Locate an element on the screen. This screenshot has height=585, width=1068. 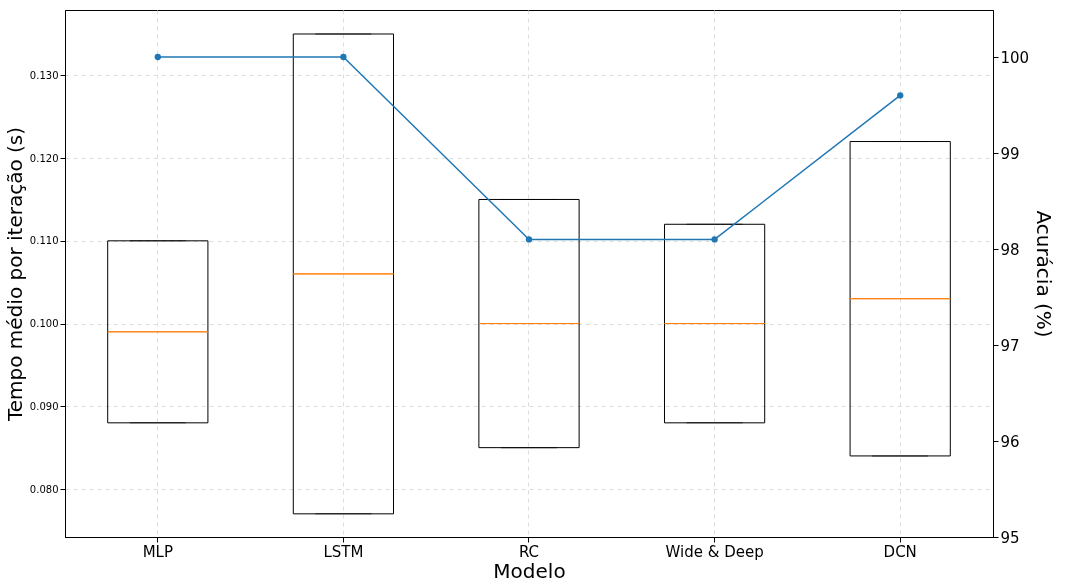
y-tick-label: 0.110 is located at coordinates (44, 241).